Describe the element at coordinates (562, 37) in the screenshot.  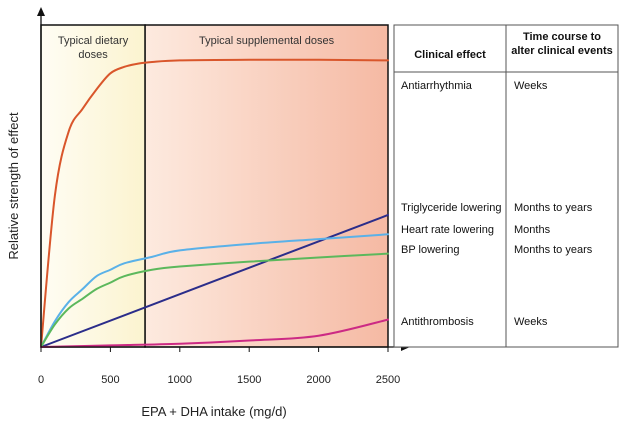
I see `table-header-time-course-line-1: Time course to` at that location.